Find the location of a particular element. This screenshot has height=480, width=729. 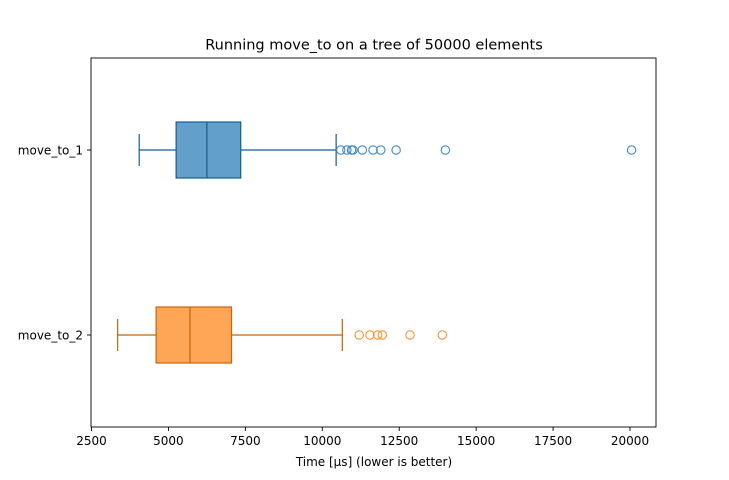

x-tick-label-2500: 2500 is located at coordinates (91, 441).